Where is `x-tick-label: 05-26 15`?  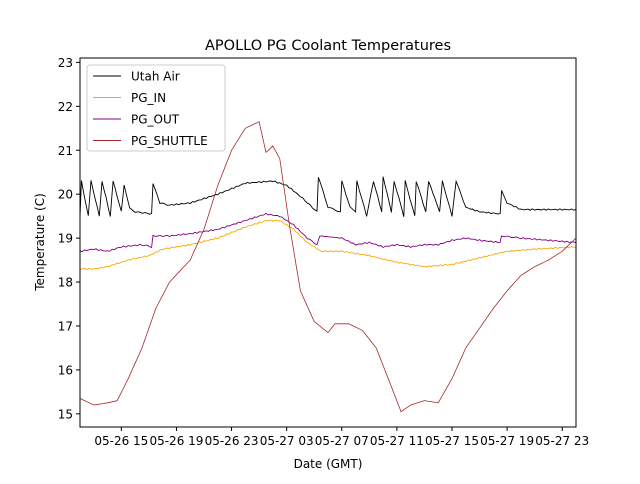 x-tick-label: 05-26 15 is located at coordinates (121, 441).